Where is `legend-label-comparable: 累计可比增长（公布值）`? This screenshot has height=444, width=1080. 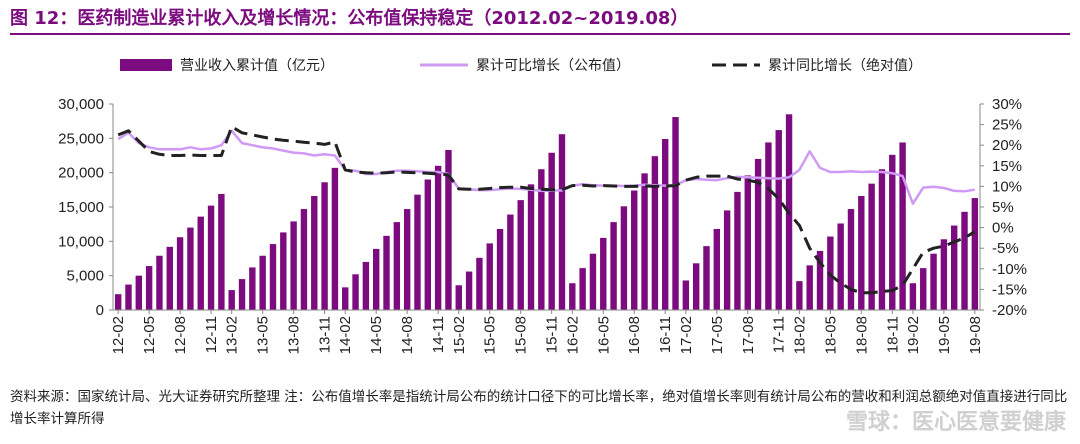
legend-label-comparable: 累计可比增长（公布值） is located at coordinates (553, 65).